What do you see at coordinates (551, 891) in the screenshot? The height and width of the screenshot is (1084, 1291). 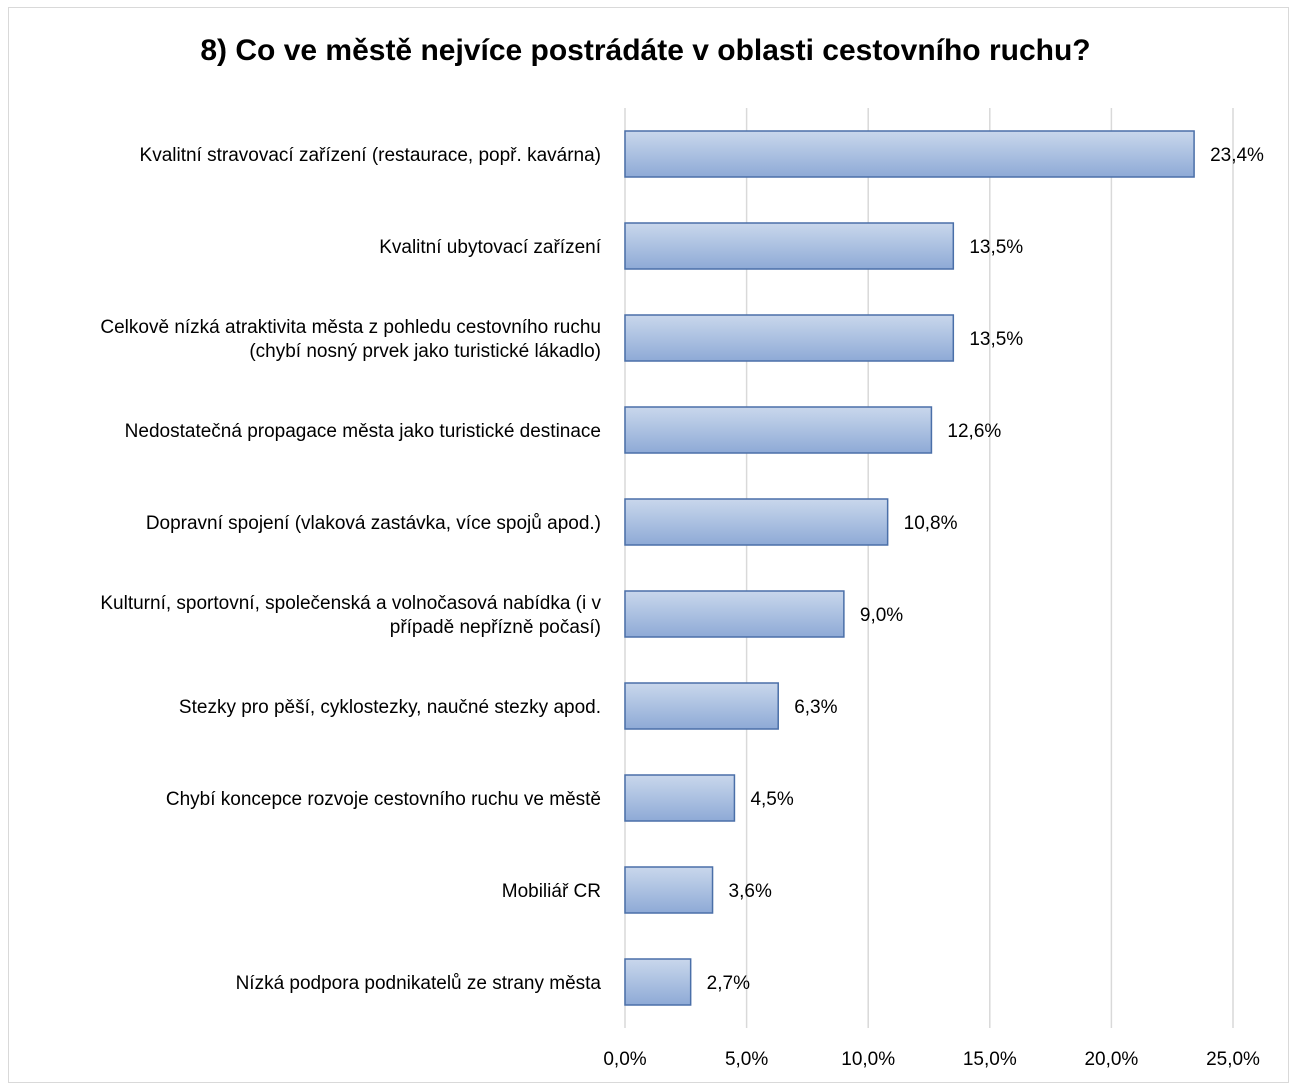 I see `category-label: Mobiliář CR` at bounding box center [551, 891].